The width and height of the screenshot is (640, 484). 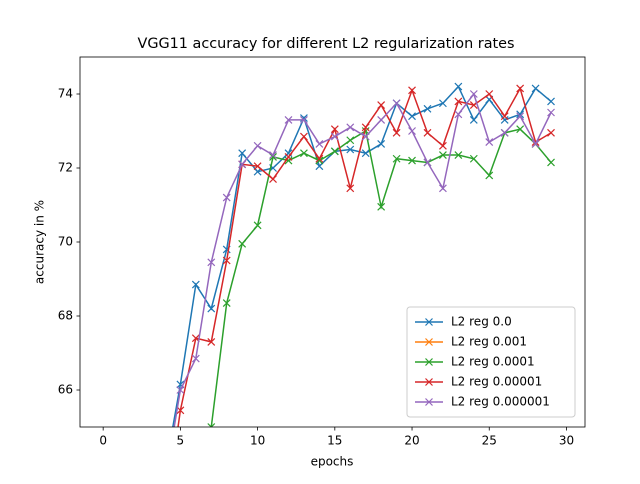 What do you see at coordinates (334, 441) in the screenshot?
I see `x-tick-label: 15` at bounding box center [334, 441].